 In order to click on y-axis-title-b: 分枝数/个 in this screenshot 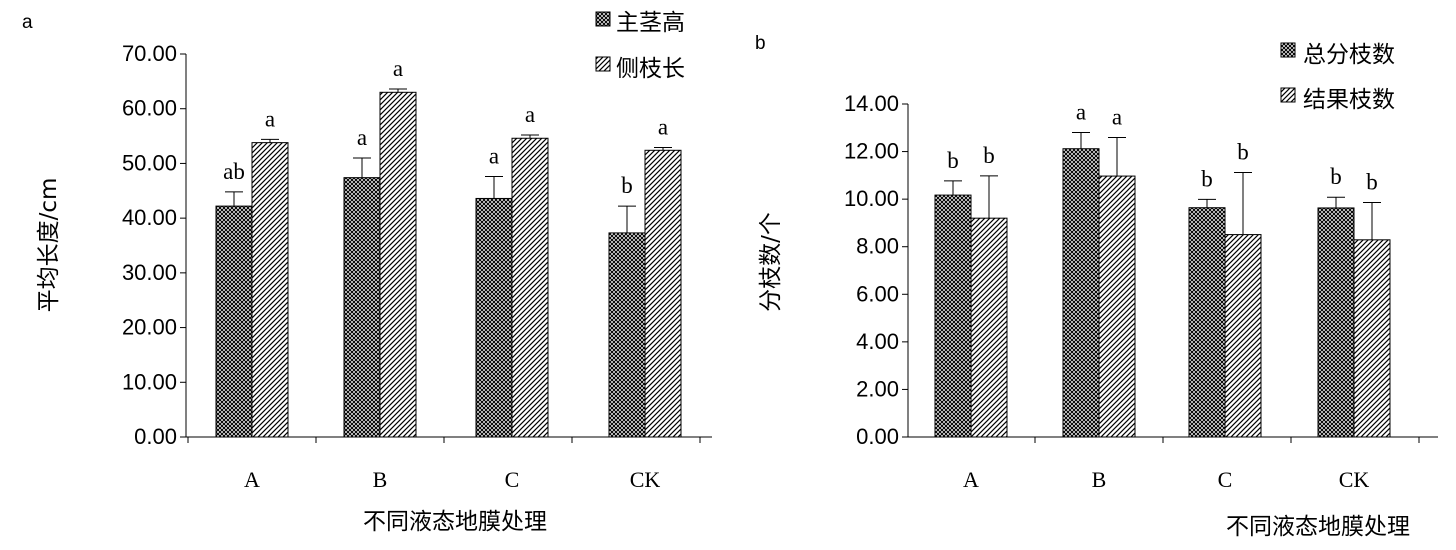, I will do `click(771, 262)`.